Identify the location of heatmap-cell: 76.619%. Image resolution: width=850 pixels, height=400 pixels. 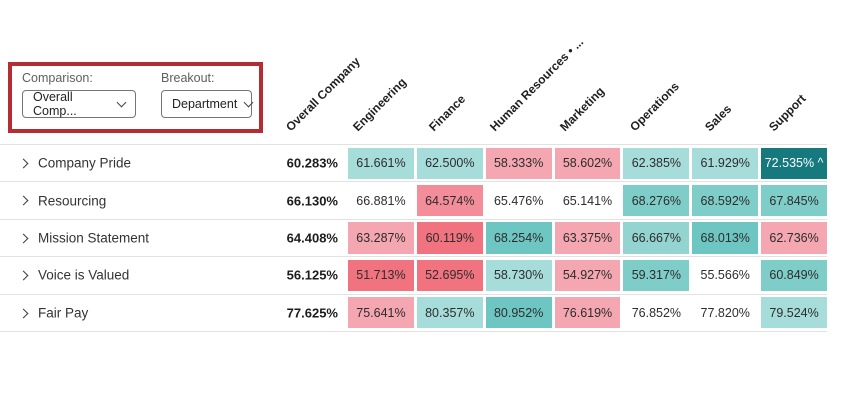
(587, 313).